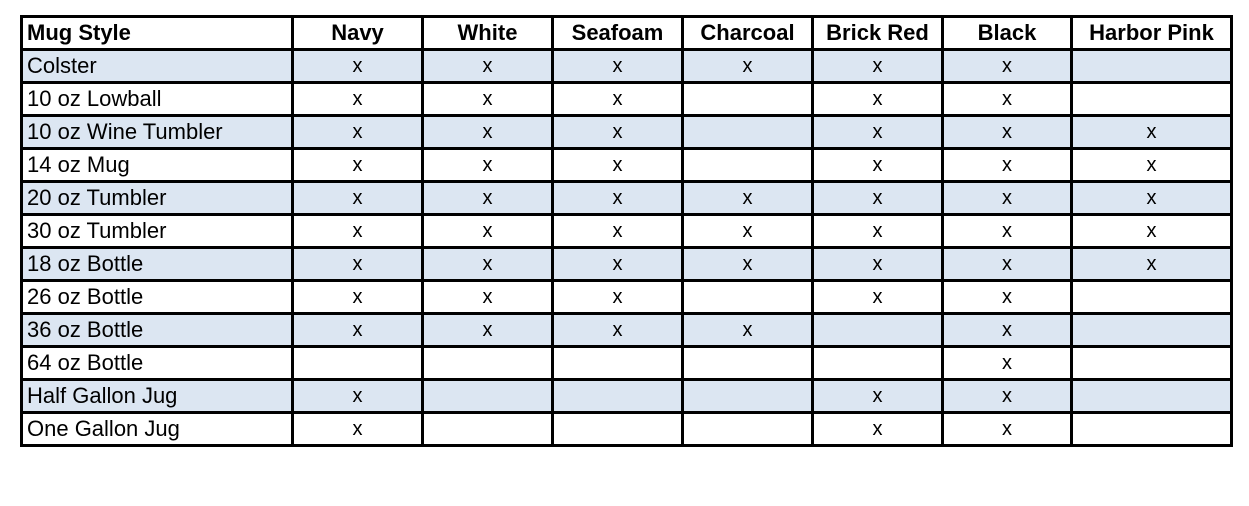  Describe the element at coordinates (157, 264) in the screenshot. I see `row-label: 18 oz Bottle` at that location.